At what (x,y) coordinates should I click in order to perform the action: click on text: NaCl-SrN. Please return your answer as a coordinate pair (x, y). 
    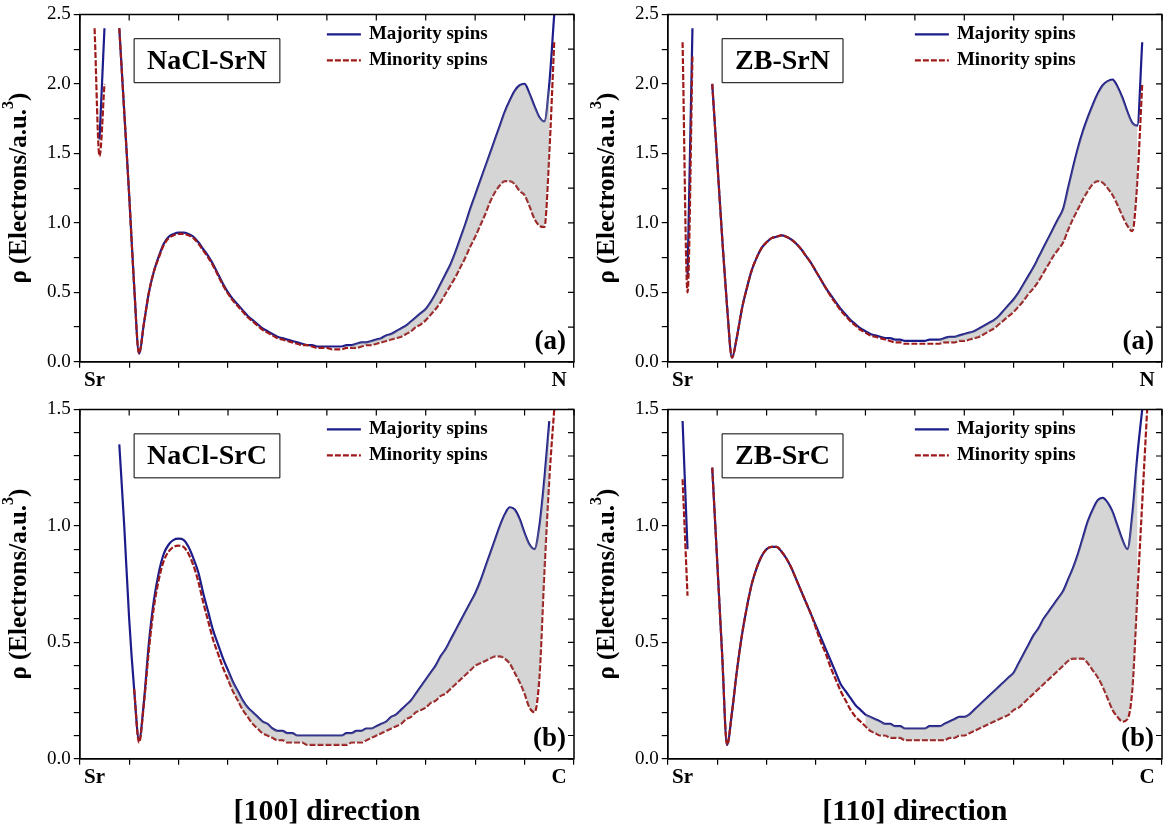
    Looking at the image, I should click on (207, 59).